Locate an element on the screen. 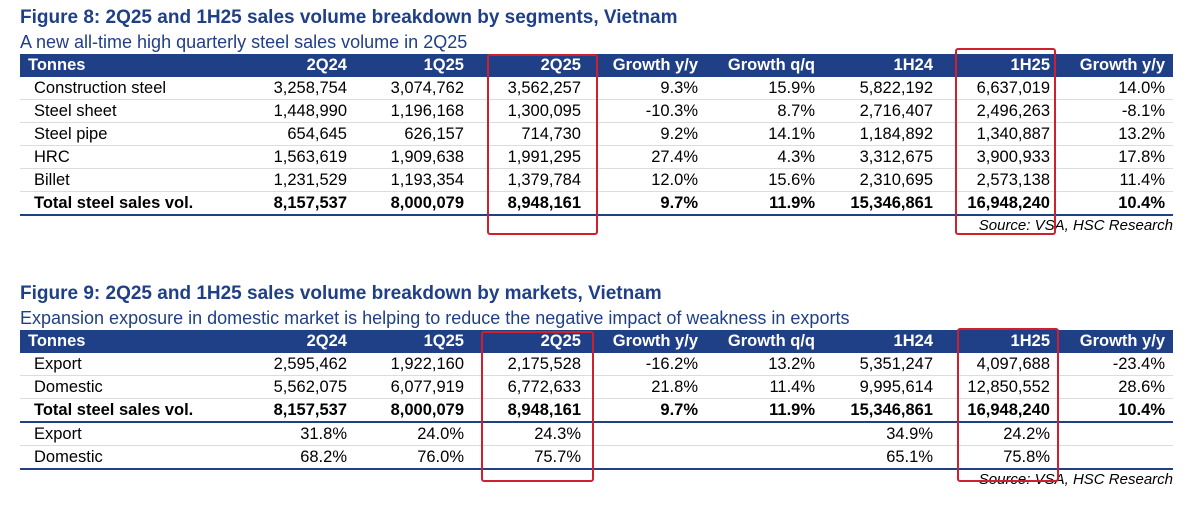  table-cell: 654,645 is located at coordinates (297, 134).